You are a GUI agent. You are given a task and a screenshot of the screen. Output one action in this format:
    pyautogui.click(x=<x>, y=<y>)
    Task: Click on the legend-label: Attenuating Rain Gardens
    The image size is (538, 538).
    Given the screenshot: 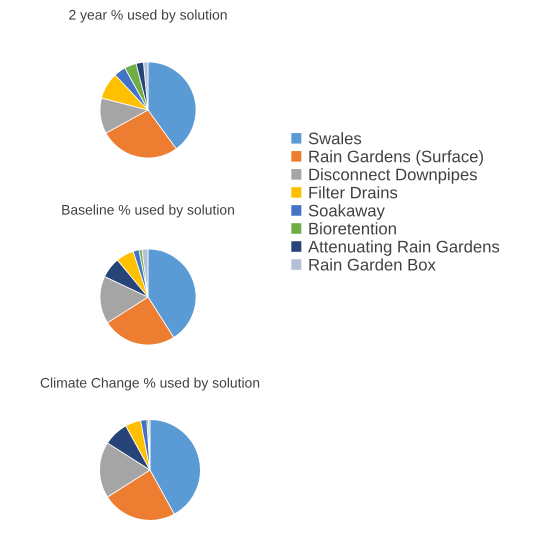 What is the action you would take?
    pyautogui.click(x=404, y=248)
    